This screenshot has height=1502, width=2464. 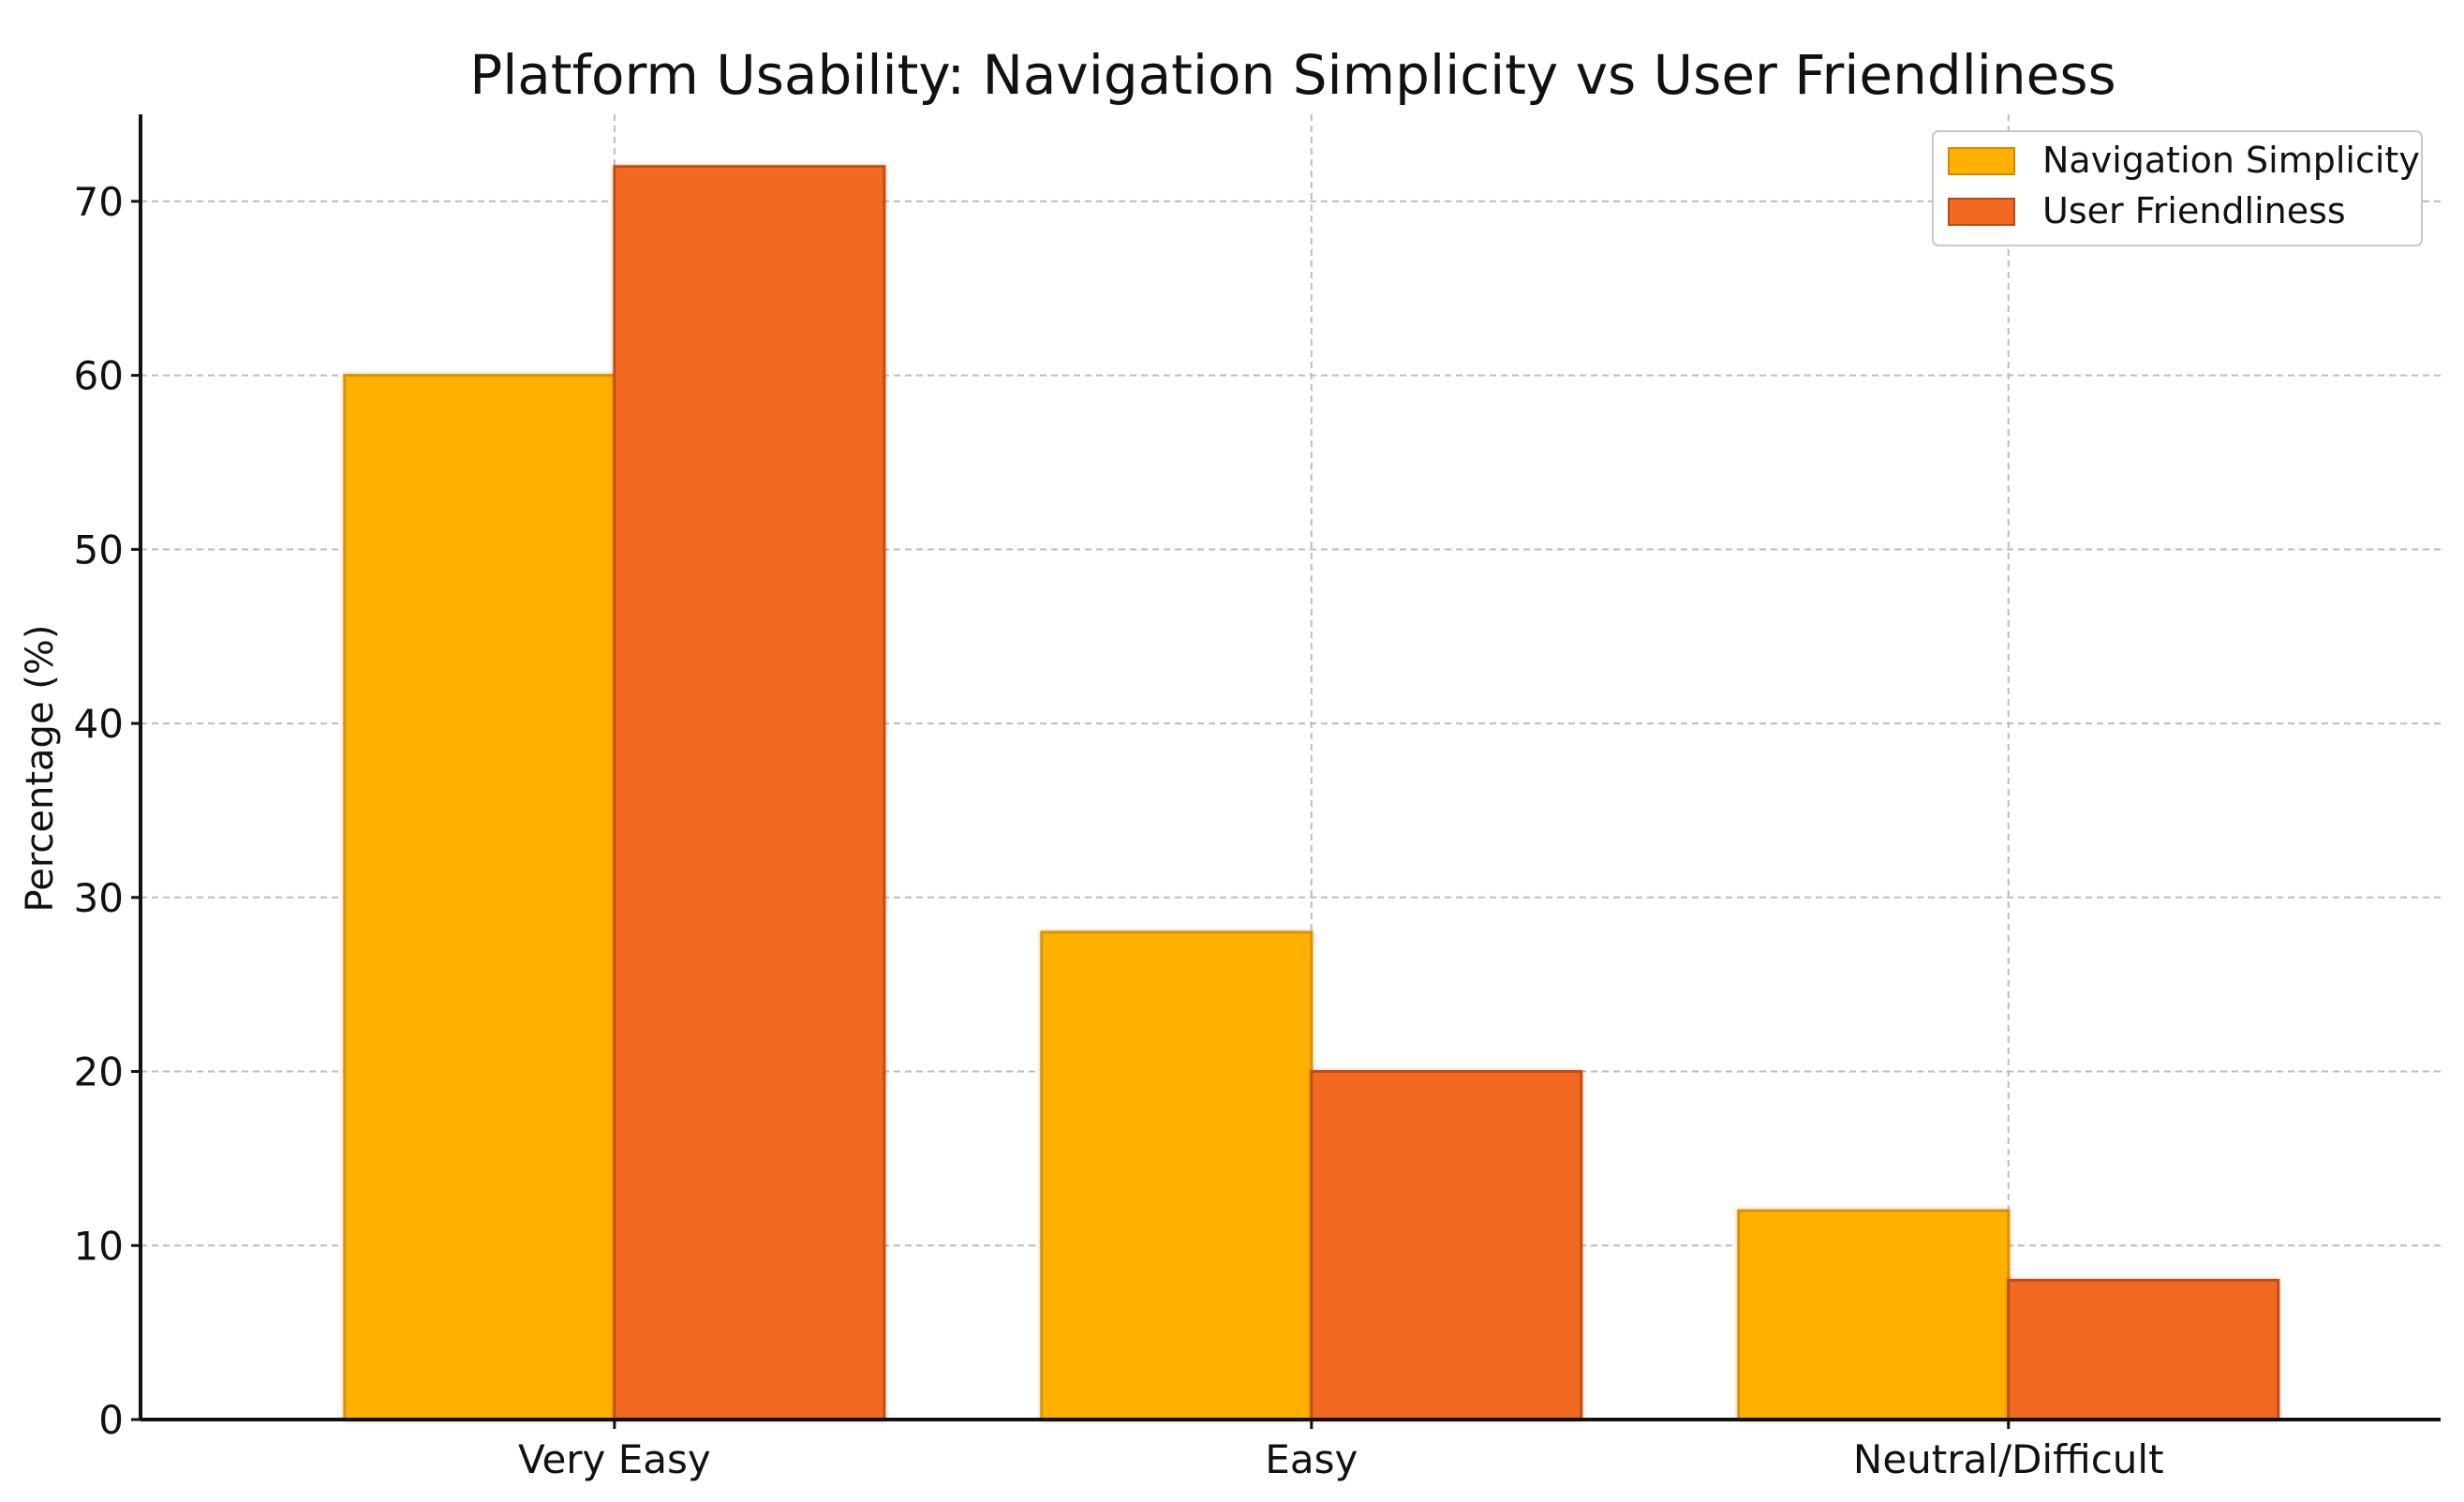 What do you see at coordinates (99, 1072) in the screenshot?
I see `y-tick-label-20: 20` at bounding box center [99, 1072].